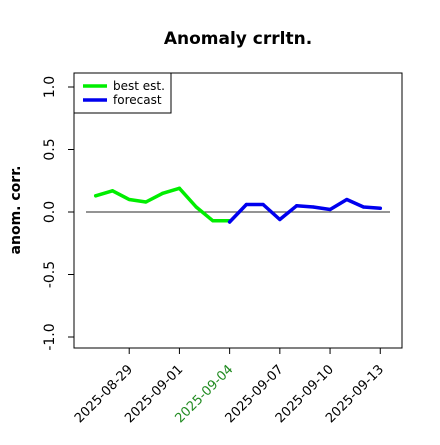 This screenshot has height=445, width=440. Describe the element at coordinates (50, 87) in the screenshot. I see `y-tick-label: 1.0` at that location.